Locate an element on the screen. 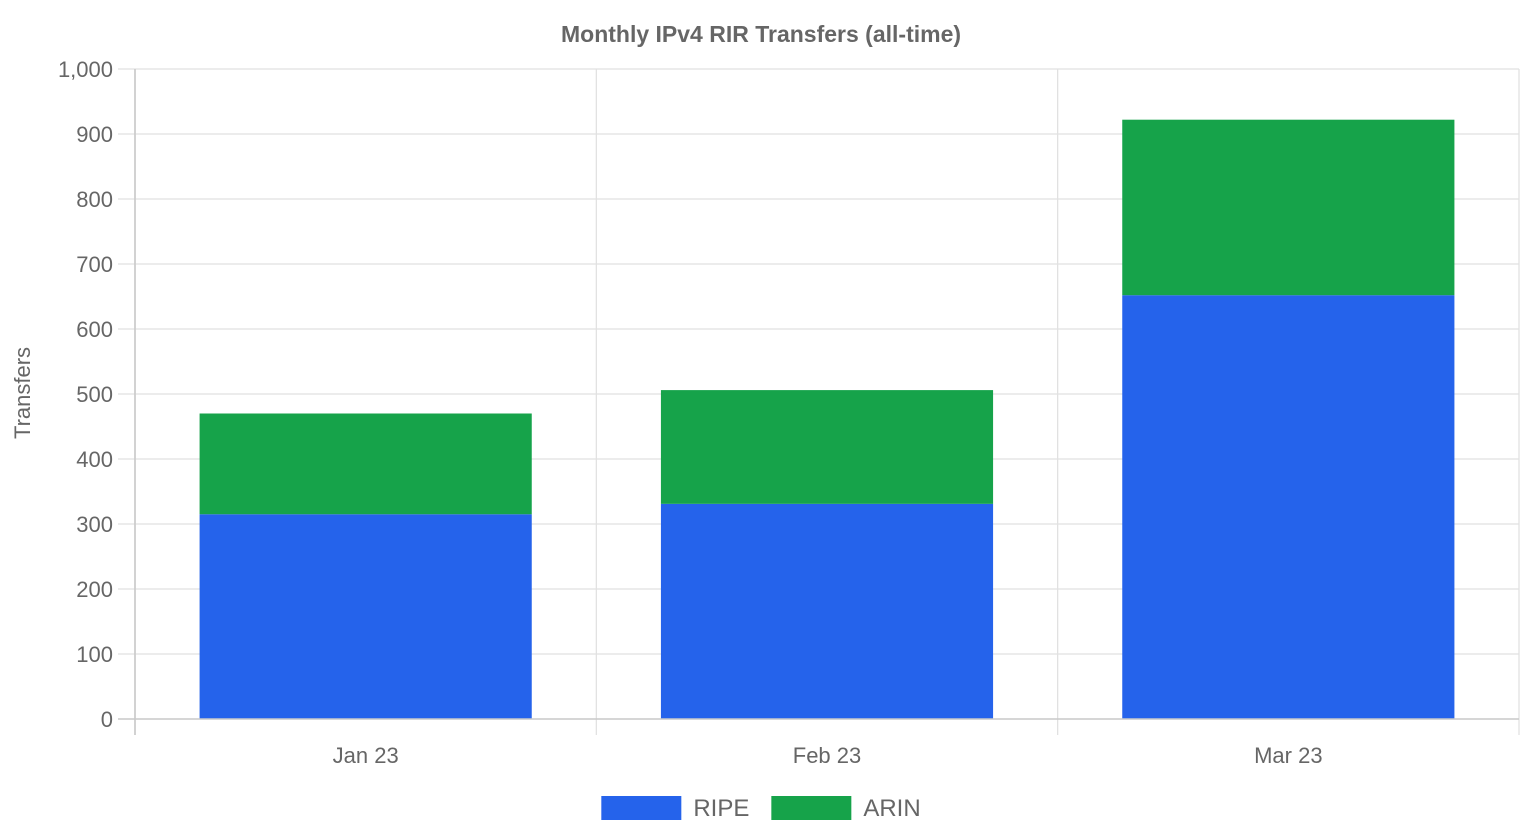 The width and height of the screenshot is (1520, 840). chart-title: Monthly IPv4 RIR Transfers (all-time) is located at coordinates (761, 34).